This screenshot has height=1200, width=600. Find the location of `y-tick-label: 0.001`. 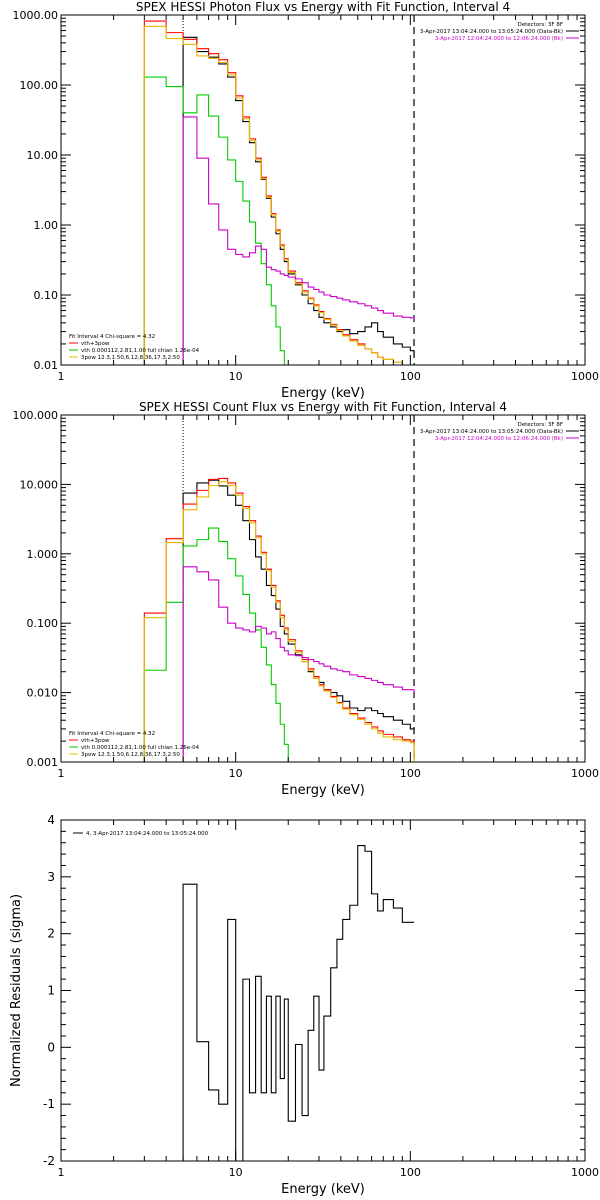

y-tick-label: 0.001 is located at coordinates (43, 762).